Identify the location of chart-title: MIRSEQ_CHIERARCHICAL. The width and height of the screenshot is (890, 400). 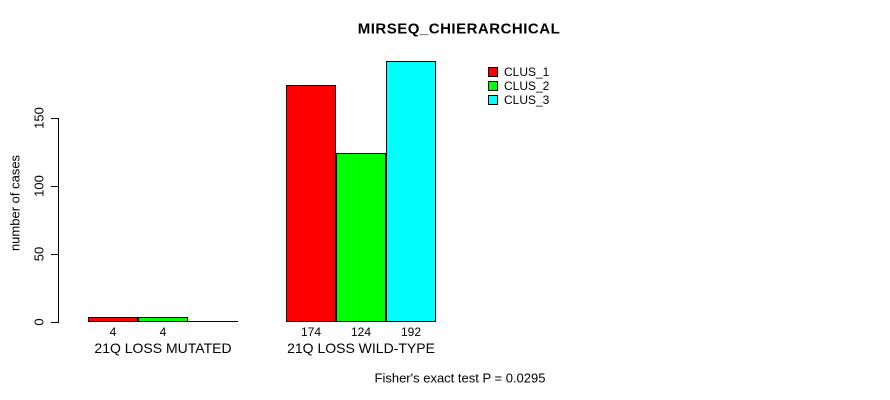
(459, 29).